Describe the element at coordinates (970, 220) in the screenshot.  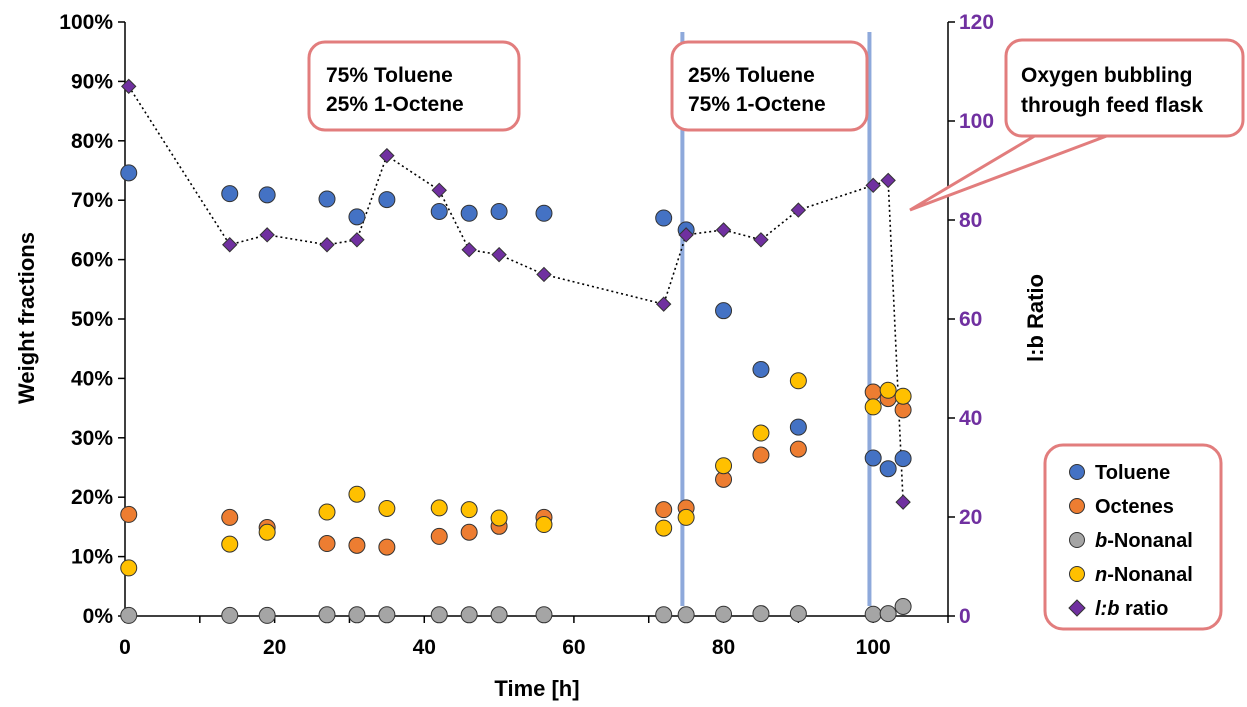
I see `y2-tick-label: 80` at that location.